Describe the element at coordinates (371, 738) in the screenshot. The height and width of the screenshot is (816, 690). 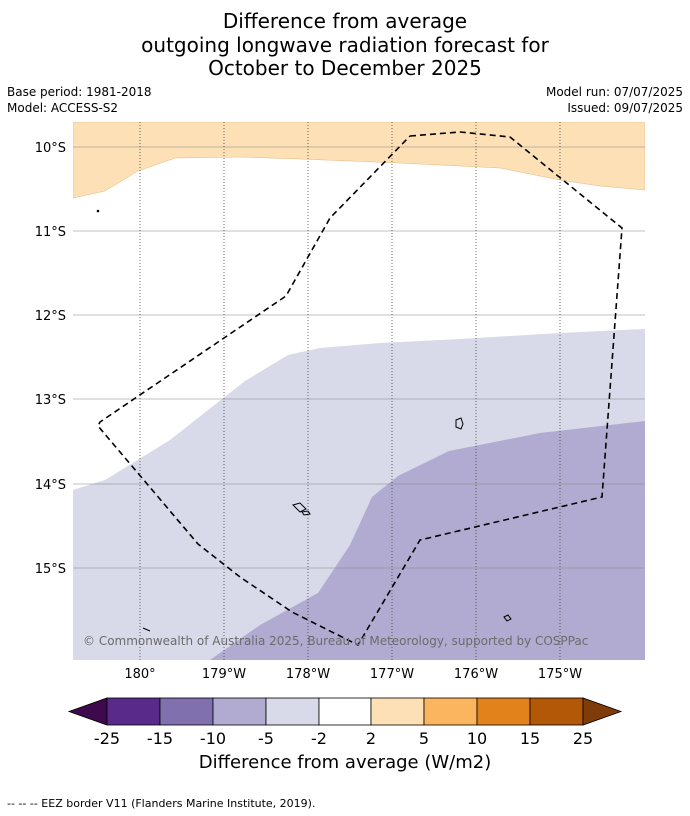
I see `colorbar-tick-label: 2` at that location.